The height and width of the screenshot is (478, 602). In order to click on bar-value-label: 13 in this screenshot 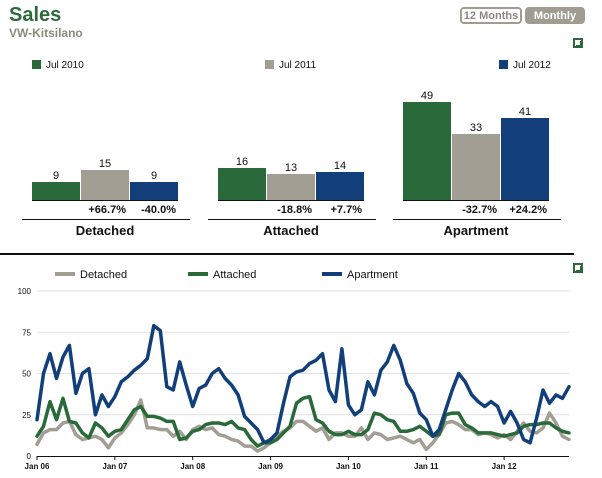, I will do `click(291, 168)`.